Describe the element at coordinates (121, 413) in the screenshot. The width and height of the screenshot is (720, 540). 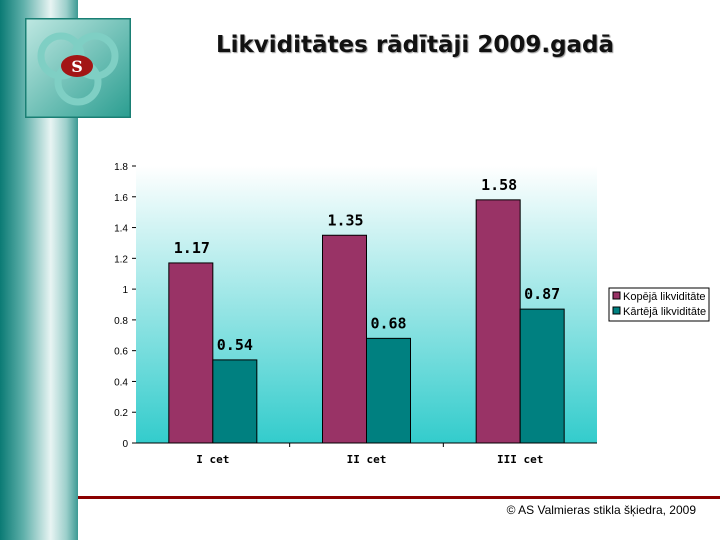
I see `y-tick-label: 0.2` at that location.